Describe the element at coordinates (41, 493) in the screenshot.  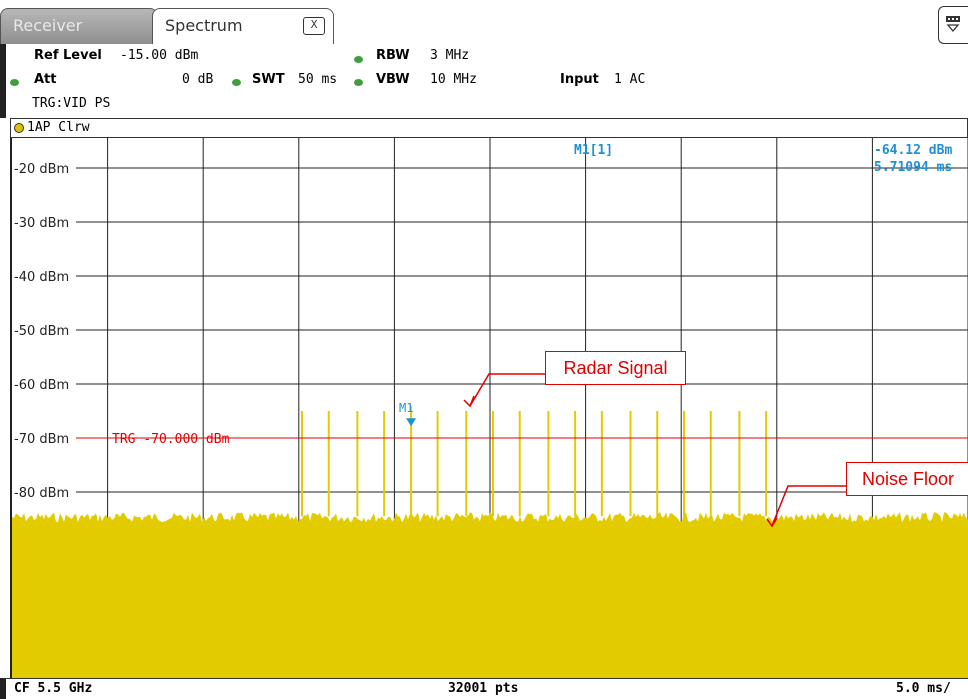
I see `y-tick-label: -80 dBm` at that location.